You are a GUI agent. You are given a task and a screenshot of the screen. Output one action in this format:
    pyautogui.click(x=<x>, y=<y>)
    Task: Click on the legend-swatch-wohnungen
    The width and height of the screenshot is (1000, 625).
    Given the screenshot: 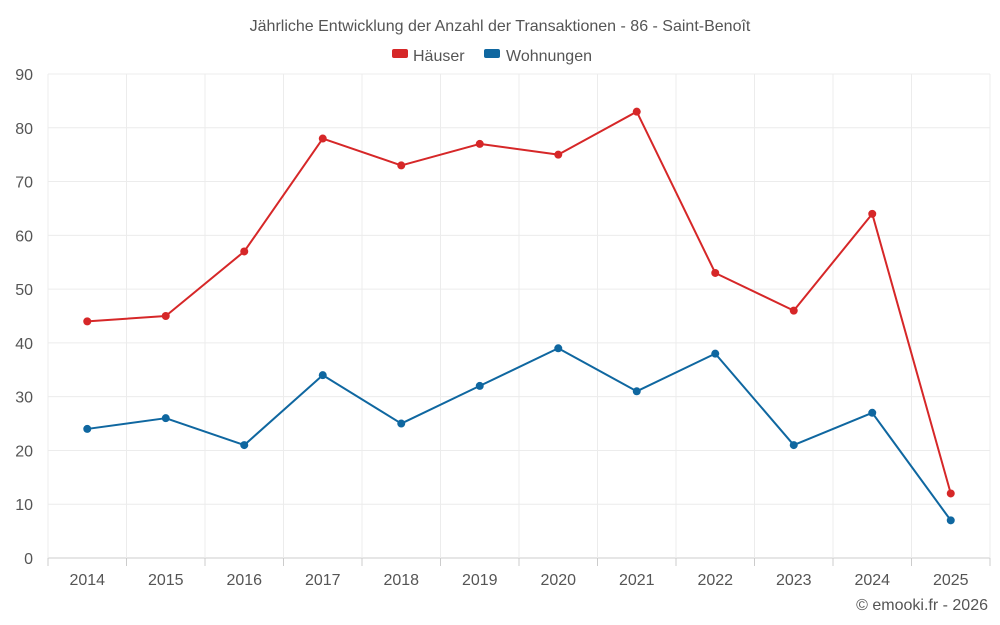 What is the action you would take?
    pyautogui.click(x=492, y=53)
    